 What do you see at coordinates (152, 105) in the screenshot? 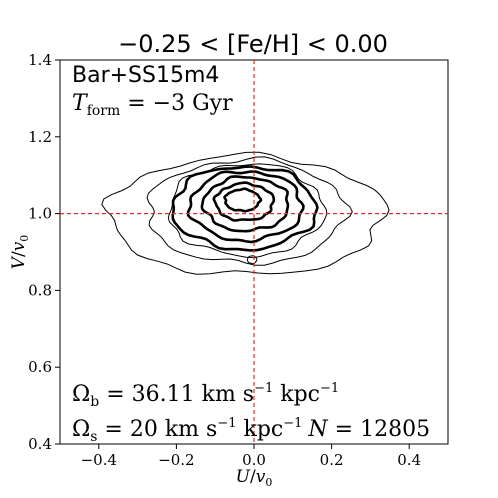
I see `tform-label: Tform = −3 Gyr` at bounding box center [152, 105].